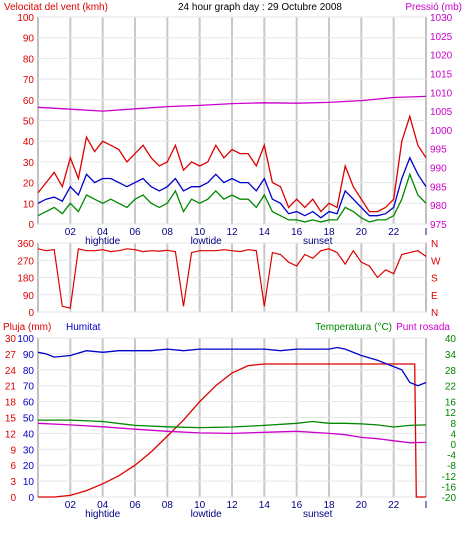 Image resolution: width=465 pixels, height=556 pixels. Describe the element at coordinates (11, 371) in the screenshot. I see `rain-tick-label: 24` at that location.